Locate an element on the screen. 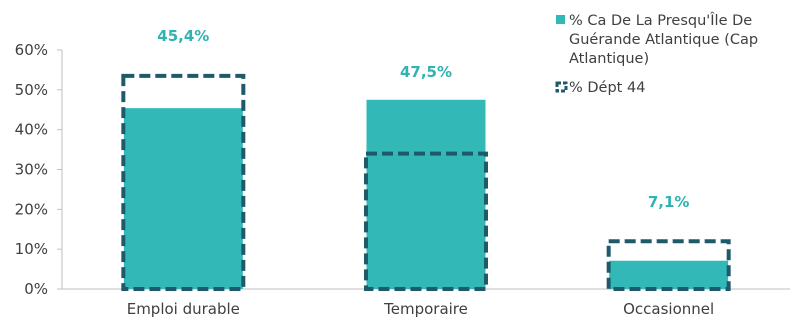  data-label: 7,1% is located at coordinates (669, 202).